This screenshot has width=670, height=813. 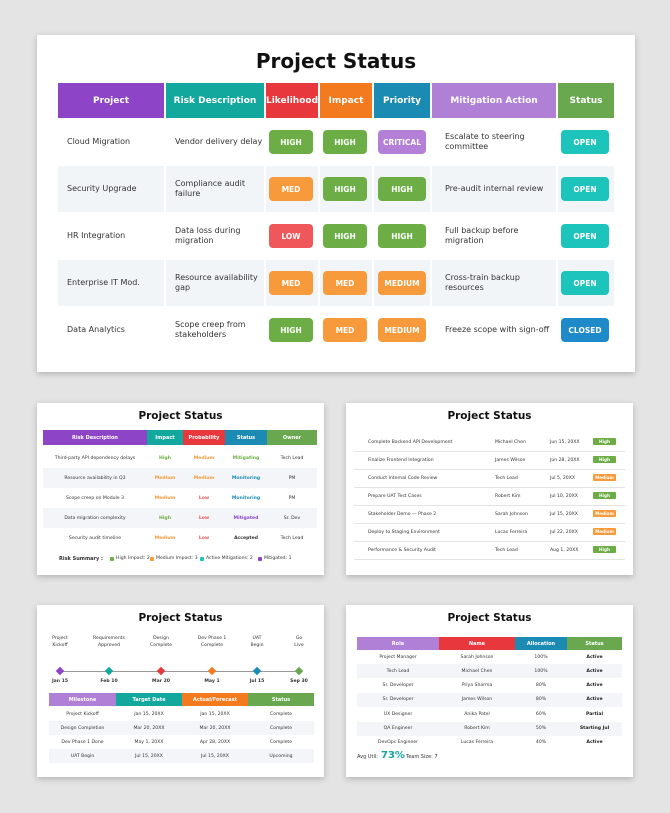 What do you see at coordinates (257, 681) in the screenshot?
I see `milestone-date: Jul 15` at bounding box center [257, 681].